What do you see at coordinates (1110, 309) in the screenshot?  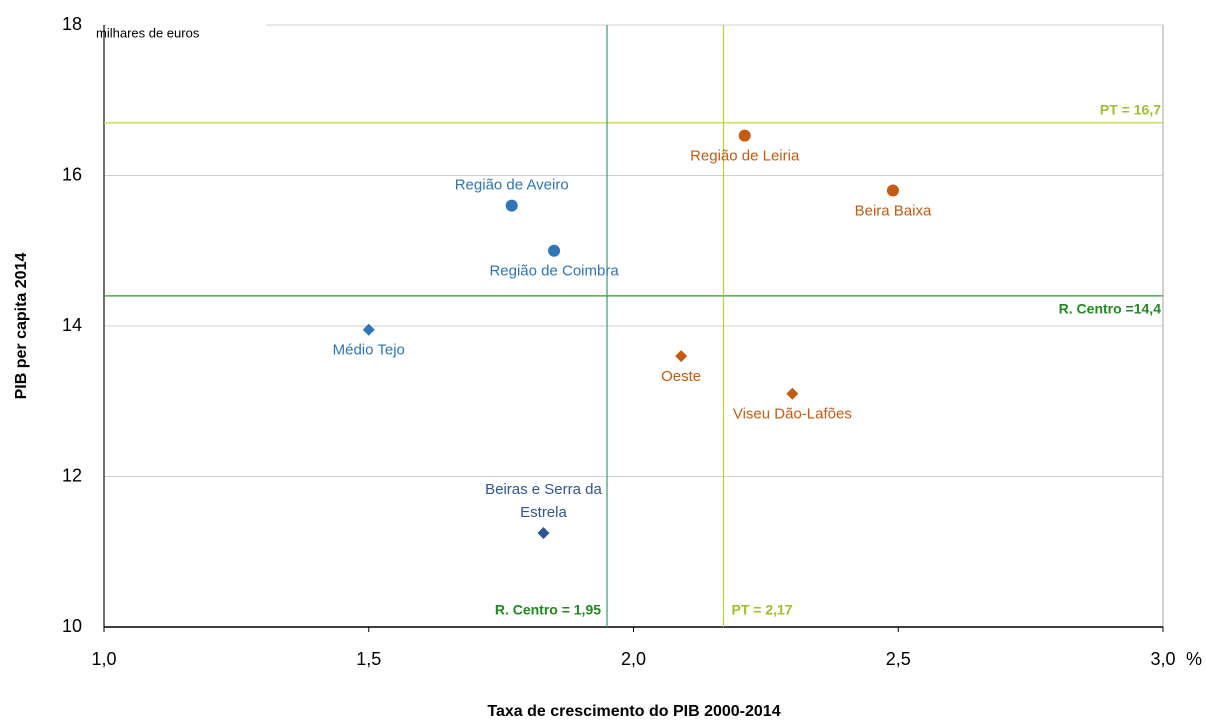 I see `reference-label: R. Centro =14,4` at bounding box center [1110, 309].